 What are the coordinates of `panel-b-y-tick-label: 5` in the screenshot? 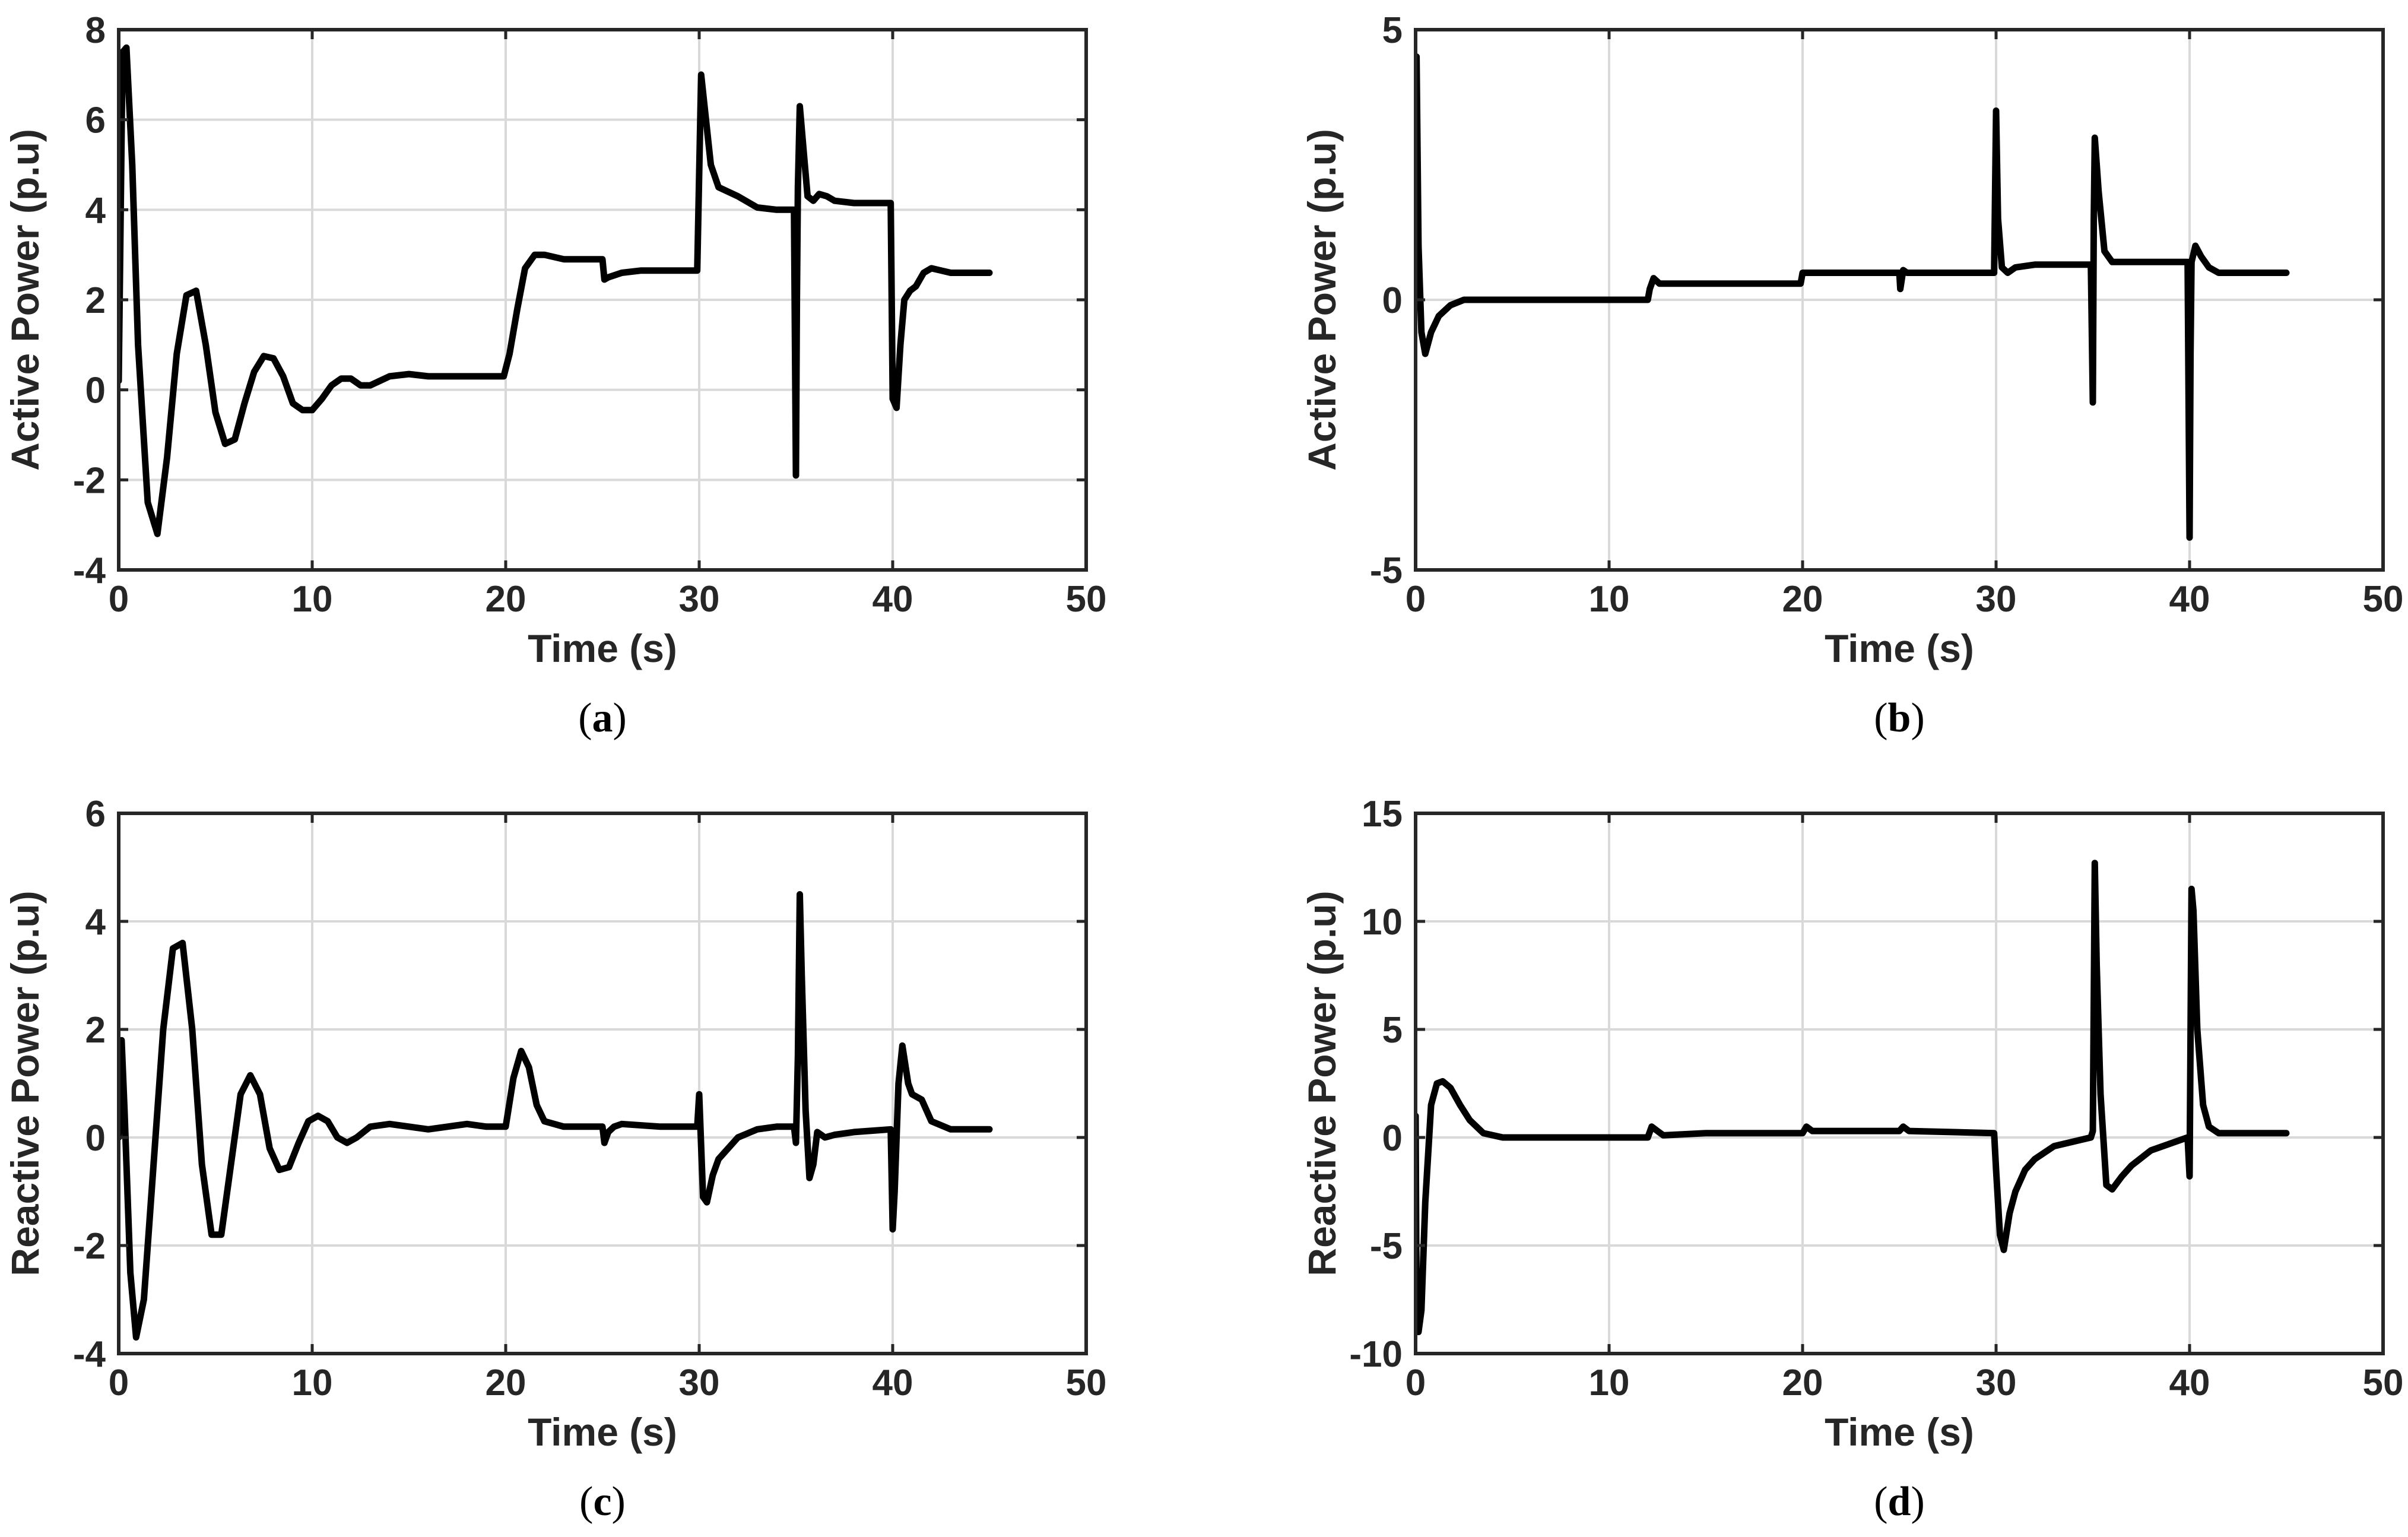 It's located at (1392, 30).